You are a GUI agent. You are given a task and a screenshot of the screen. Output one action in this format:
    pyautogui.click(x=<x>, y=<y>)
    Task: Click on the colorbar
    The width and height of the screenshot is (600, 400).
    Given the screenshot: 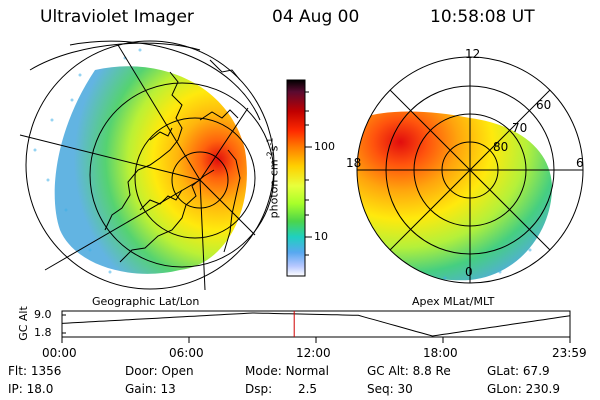 What is the action you would take?
    pyautogui.click(x=299, y=178)
    